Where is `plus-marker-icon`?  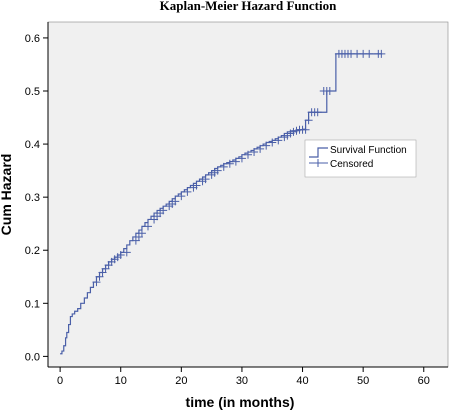
plus-marker-icon is located at coordinates (318, 163).